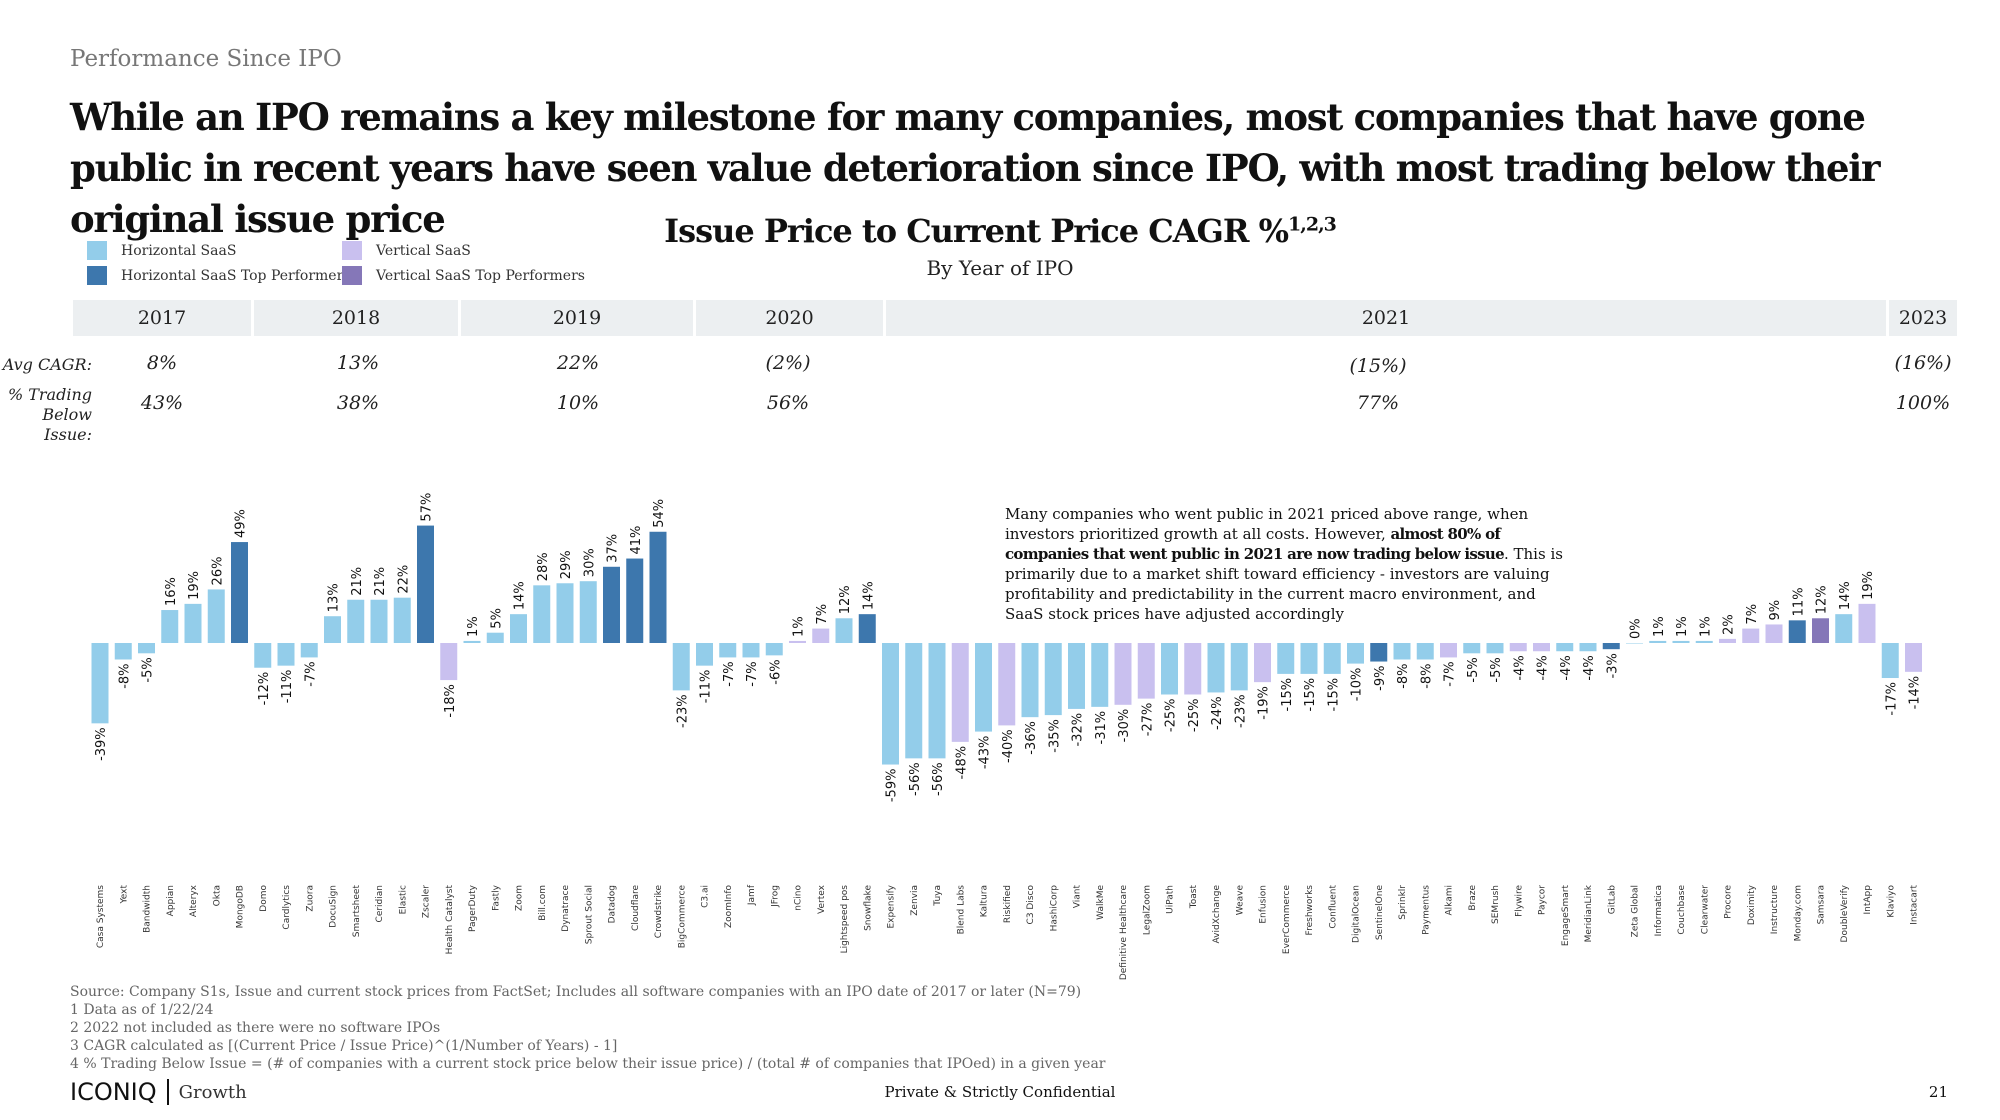 The height and width of the screenshot is (1120, 2000). I want to click on category-label: Domo, so click(264, 898).